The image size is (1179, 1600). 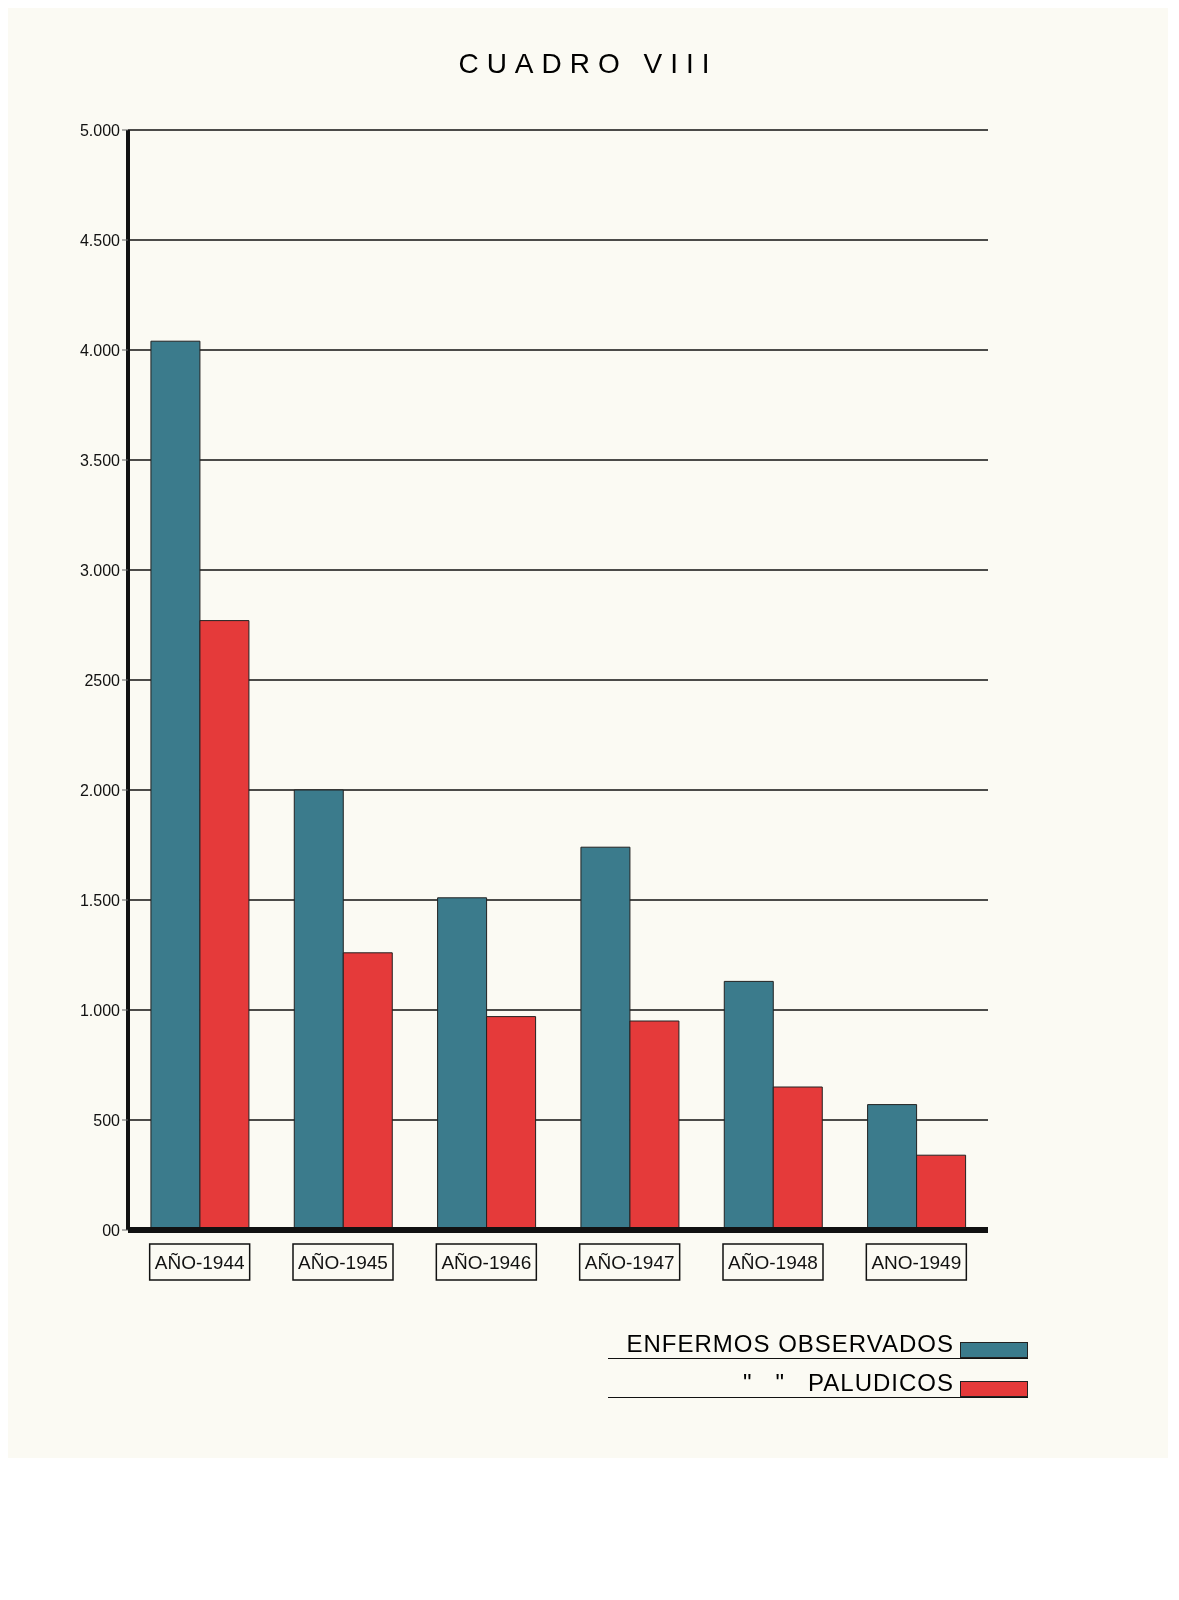 I want to click on y-tick-label: 3.000, so click(x=100, y=570).